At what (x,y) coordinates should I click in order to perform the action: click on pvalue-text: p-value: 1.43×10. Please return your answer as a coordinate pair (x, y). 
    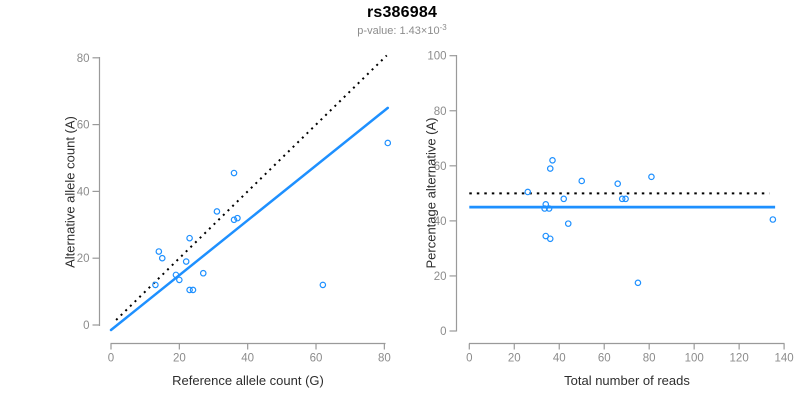
    Looking at the image, I should click on (398, 31).